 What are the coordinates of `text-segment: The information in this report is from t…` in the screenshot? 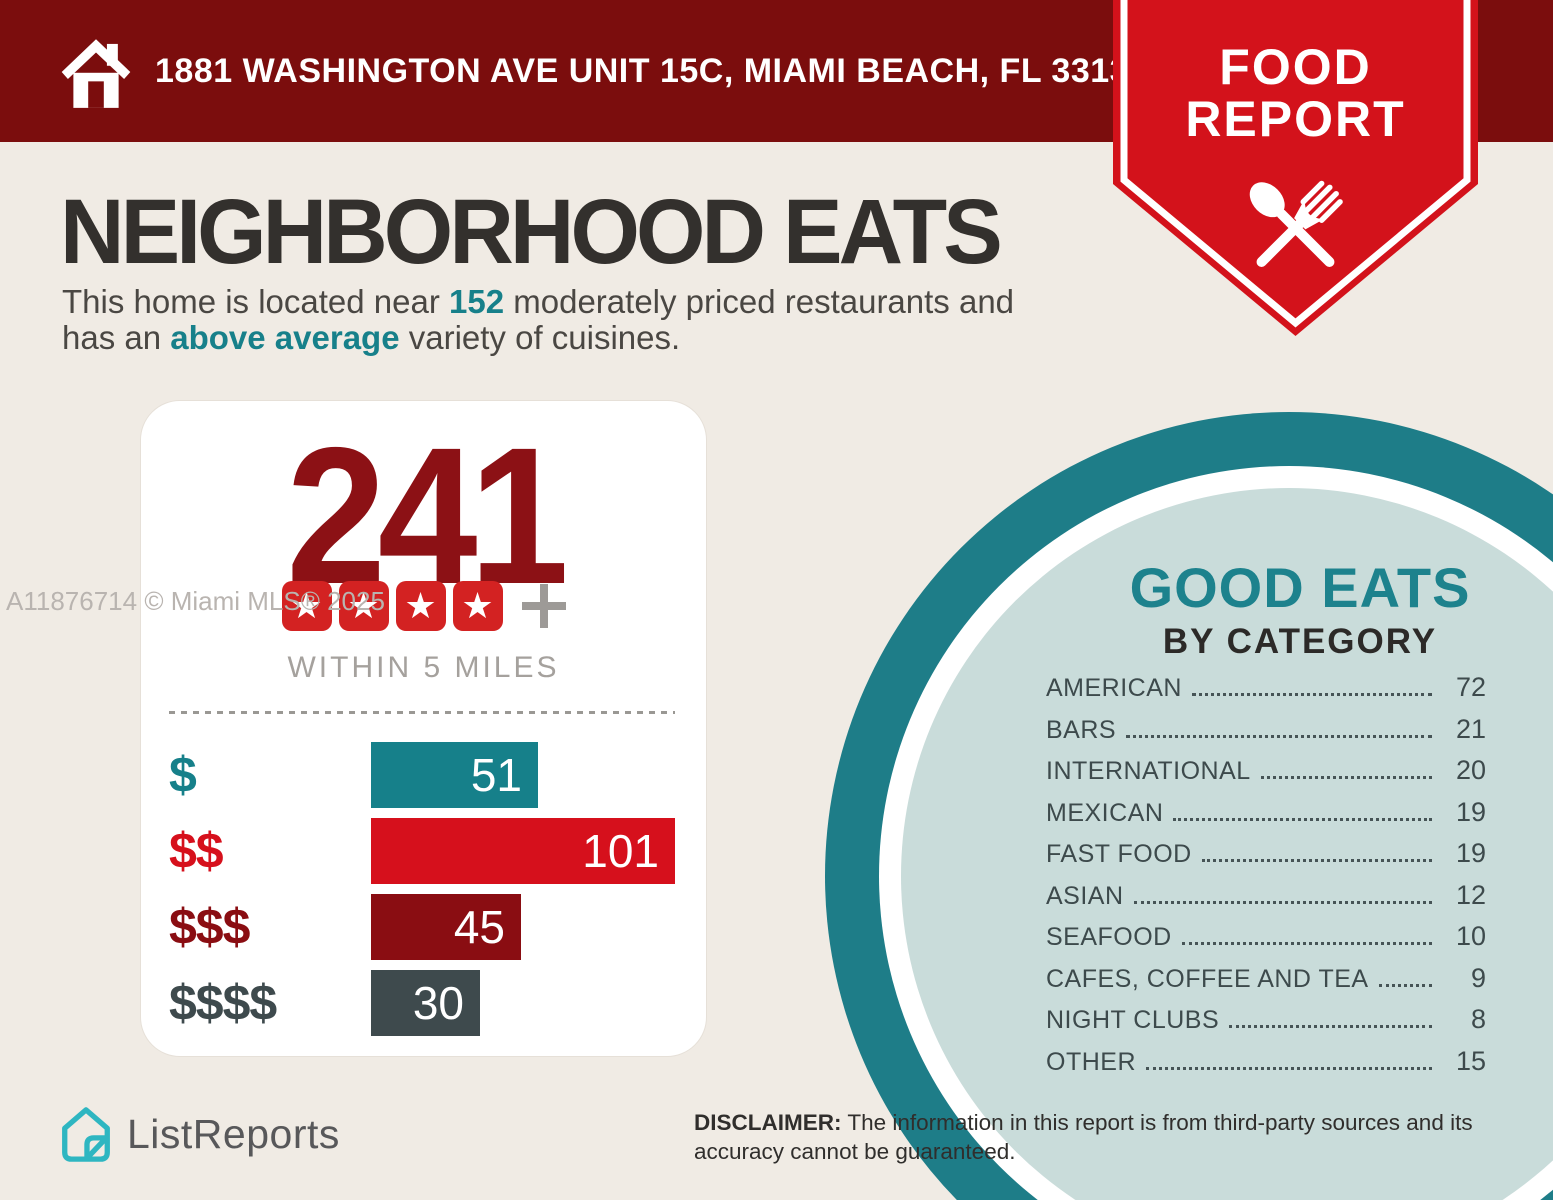 It's located at (1157, 1122).